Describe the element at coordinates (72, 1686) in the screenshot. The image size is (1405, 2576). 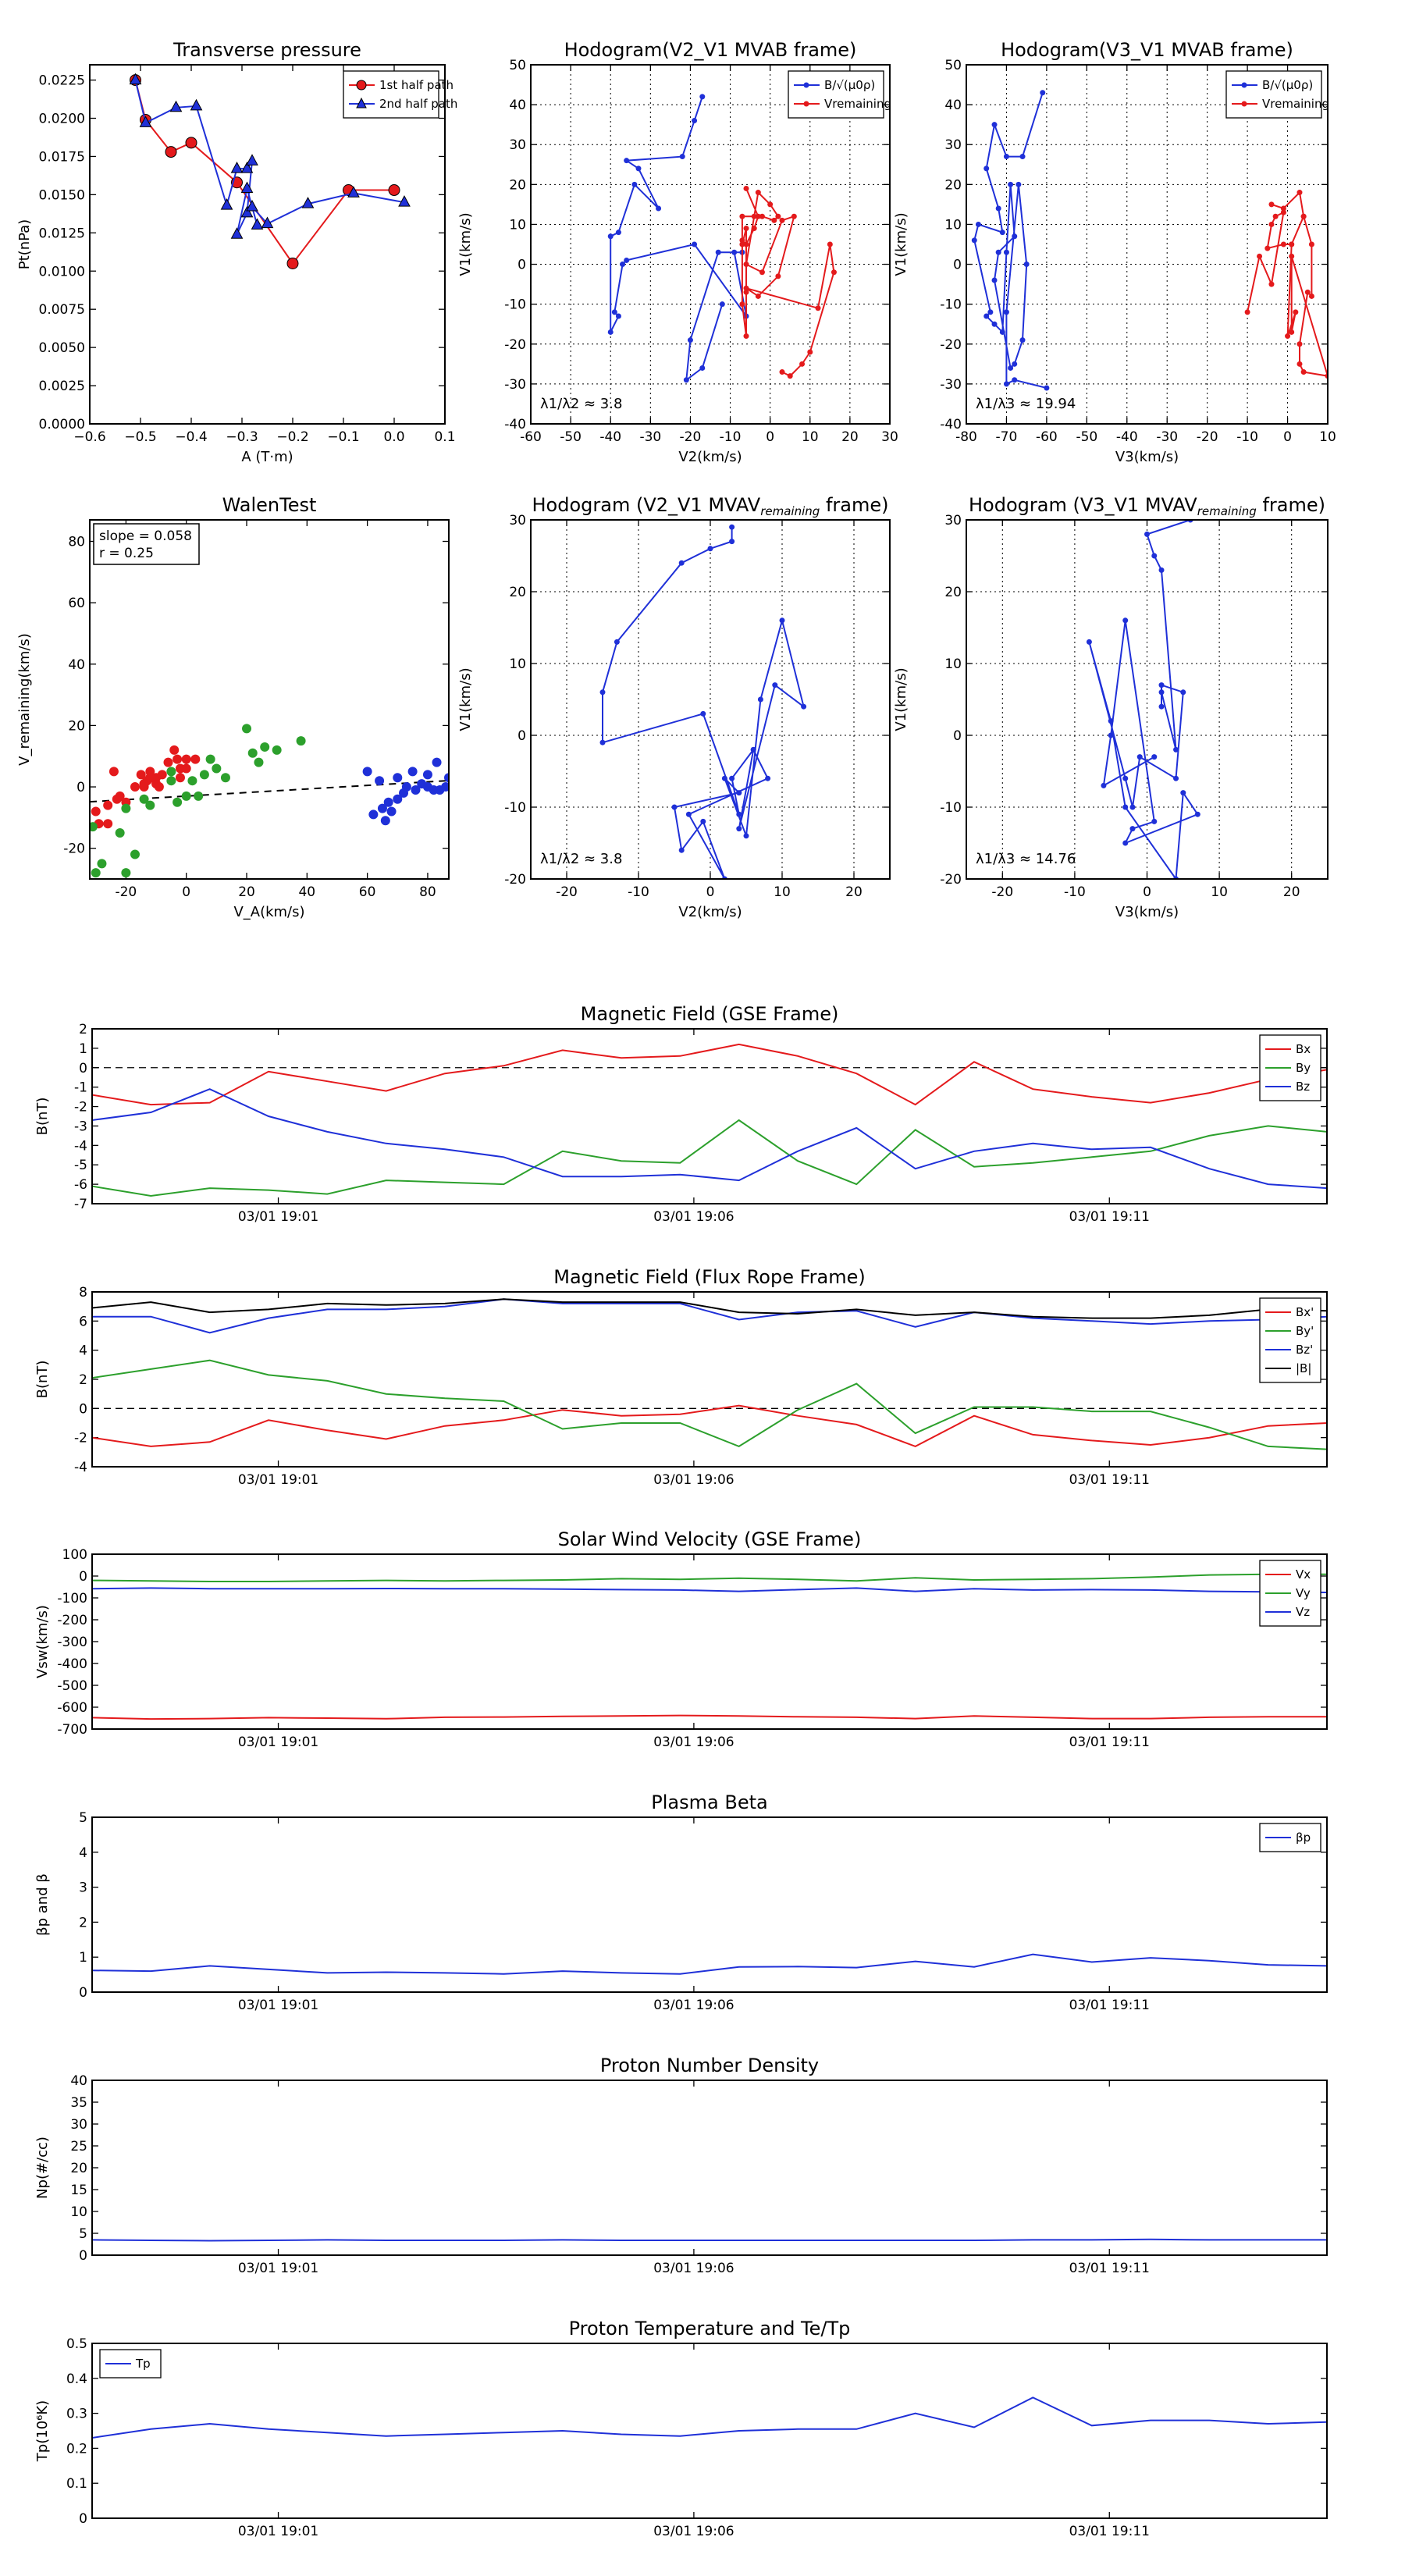
I see `y-tick-label: -500` at that location.